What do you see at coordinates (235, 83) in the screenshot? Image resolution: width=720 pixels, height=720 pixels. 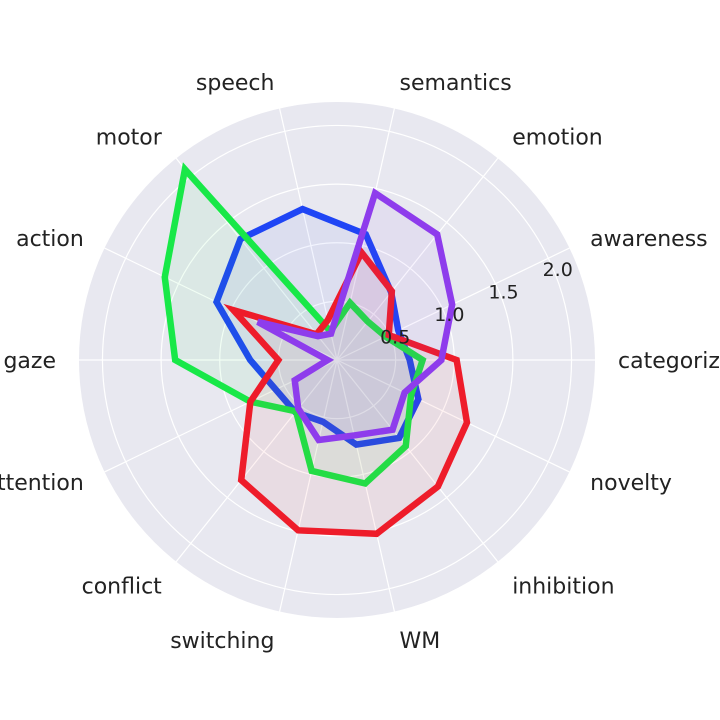 I see `axis-label: speech` at bounding box center [235, 83].